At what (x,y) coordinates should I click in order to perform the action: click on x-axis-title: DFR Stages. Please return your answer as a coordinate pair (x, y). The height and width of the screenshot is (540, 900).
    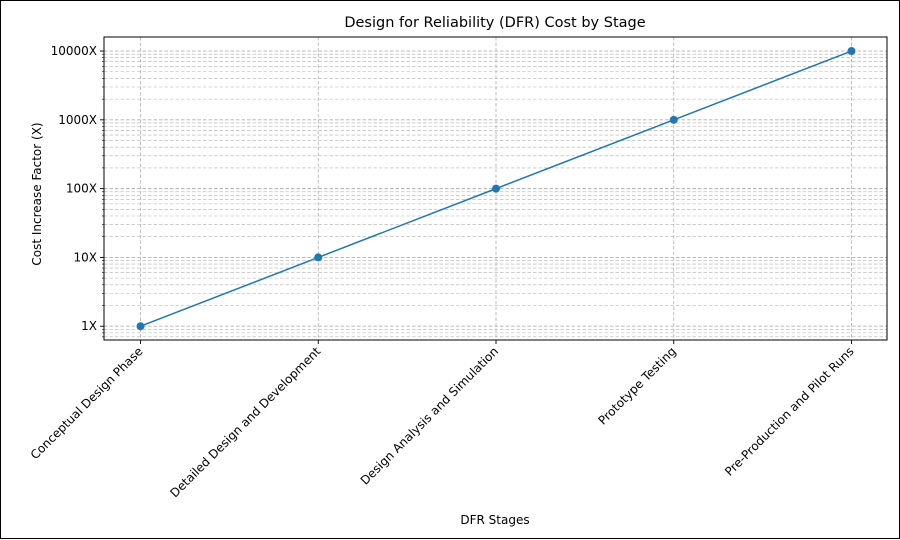
    Looking at the image, I should click on (494, 520).